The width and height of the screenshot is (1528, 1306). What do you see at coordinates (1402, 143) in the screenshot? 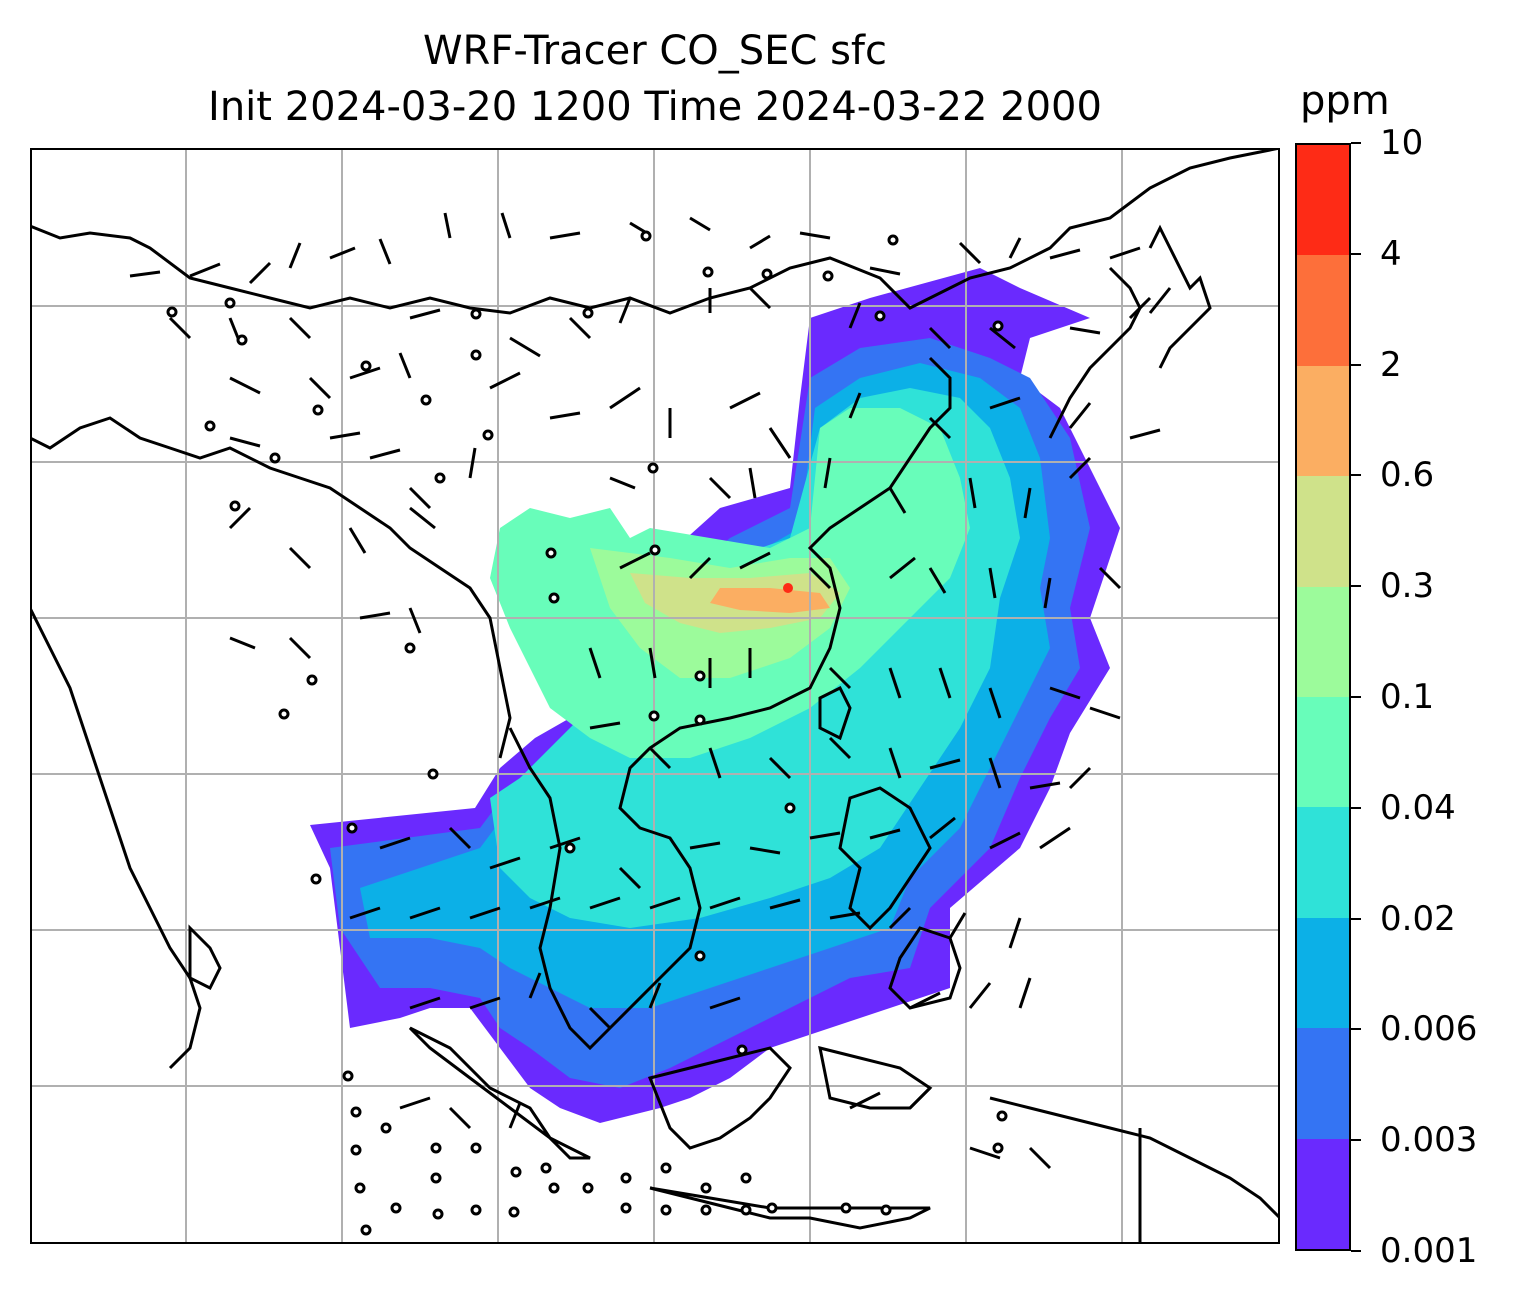
I see `colorbar-tick-label: 10` at bounding box center [1402, 143].